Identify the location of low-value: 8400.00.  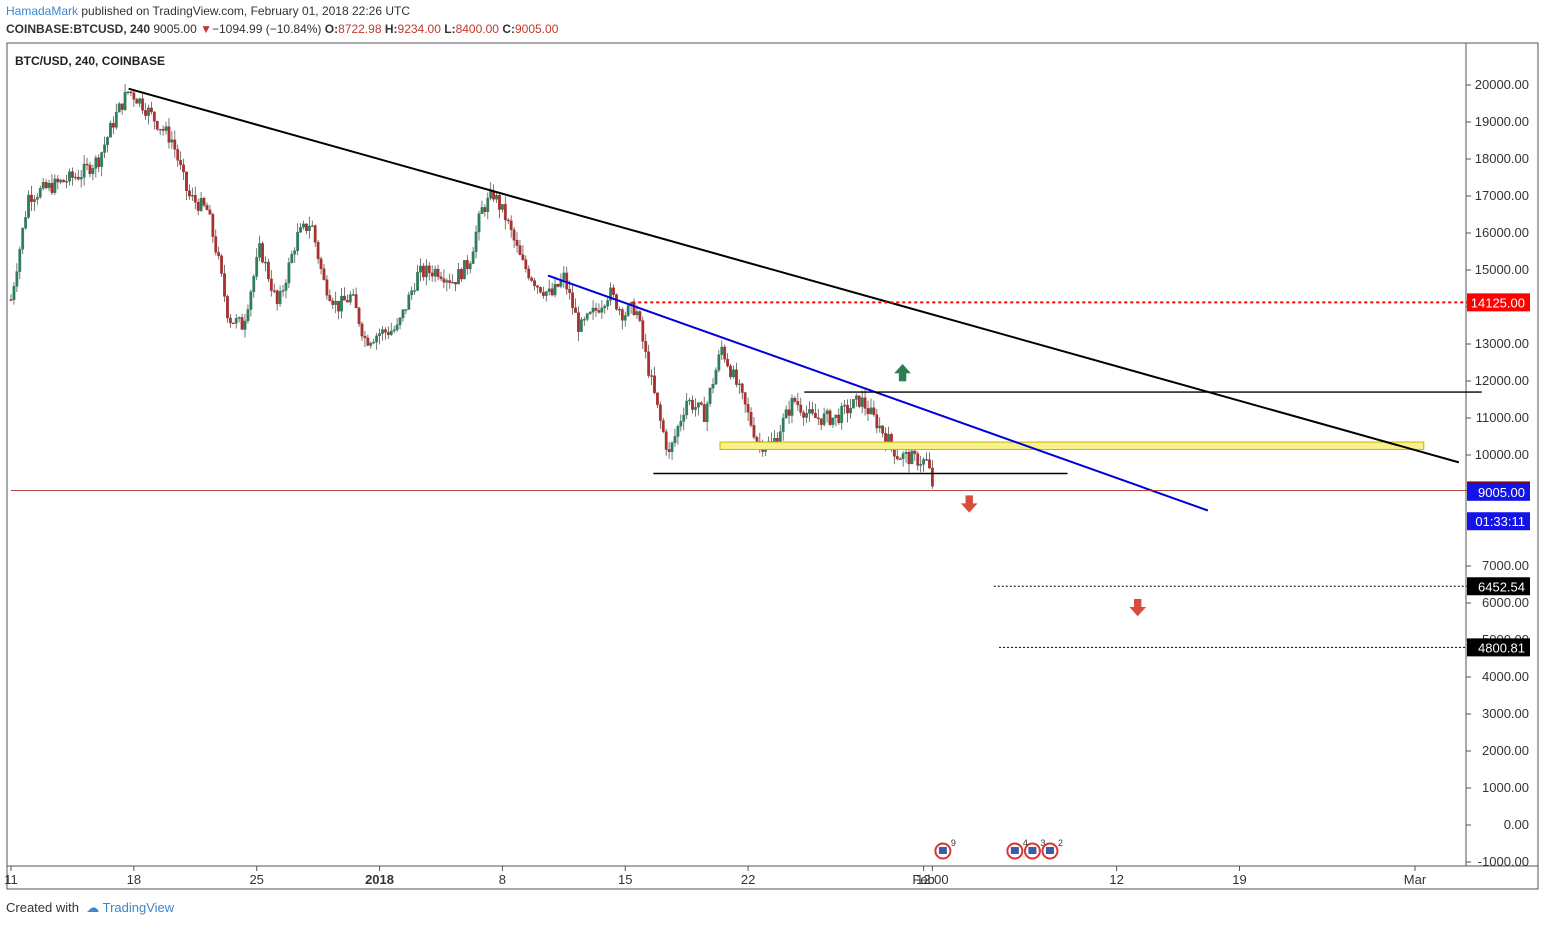
(477, 29).